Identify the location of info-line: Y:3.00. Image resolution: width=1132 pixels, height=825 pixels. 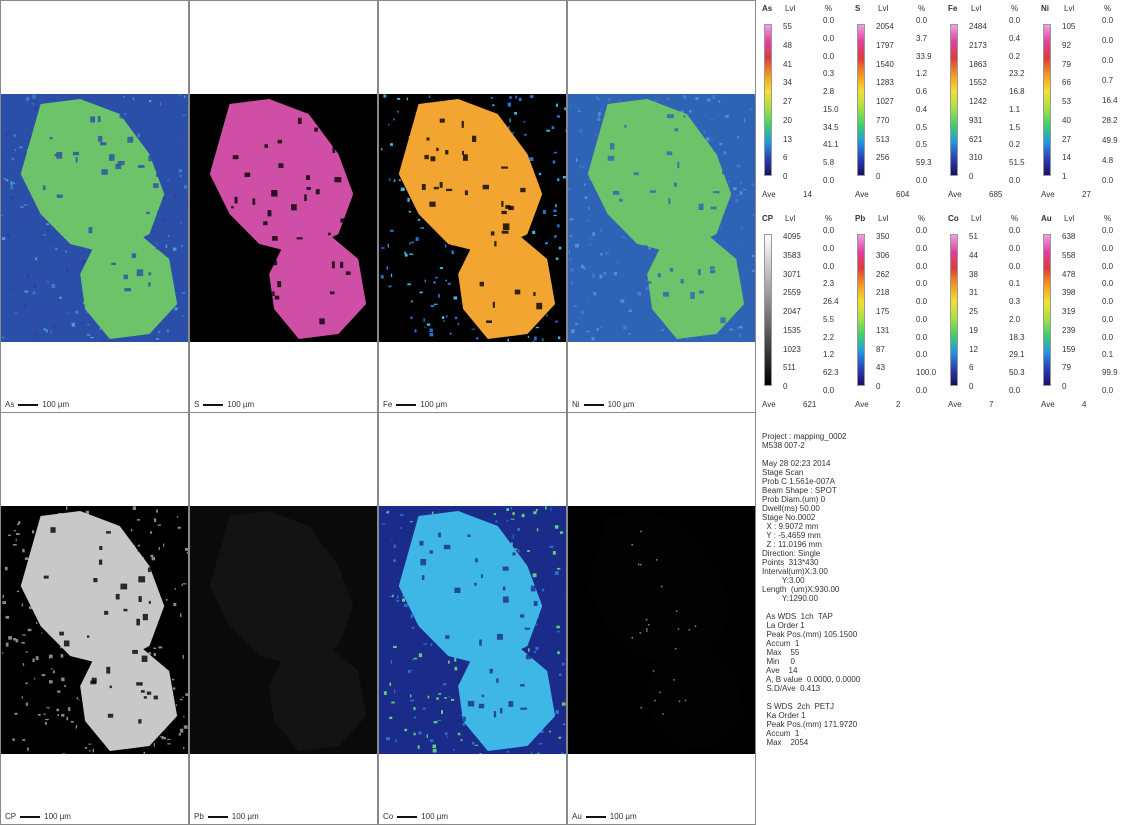
(783, 580).